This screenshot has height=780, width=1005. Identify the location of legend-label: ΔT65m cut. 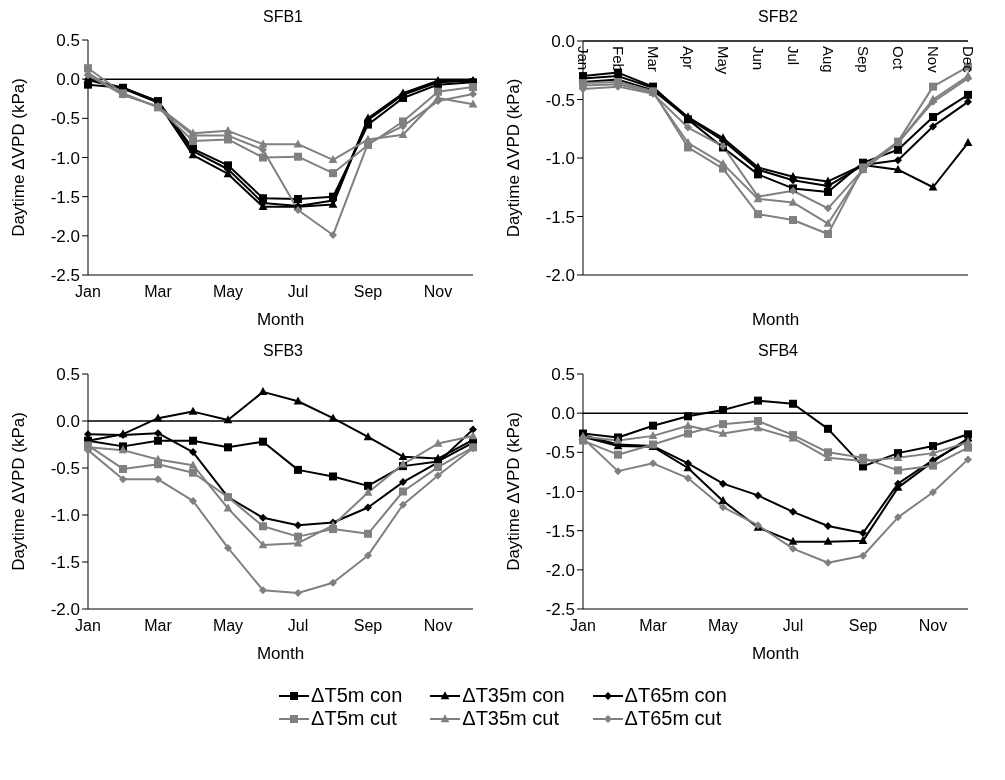
(673, 718).